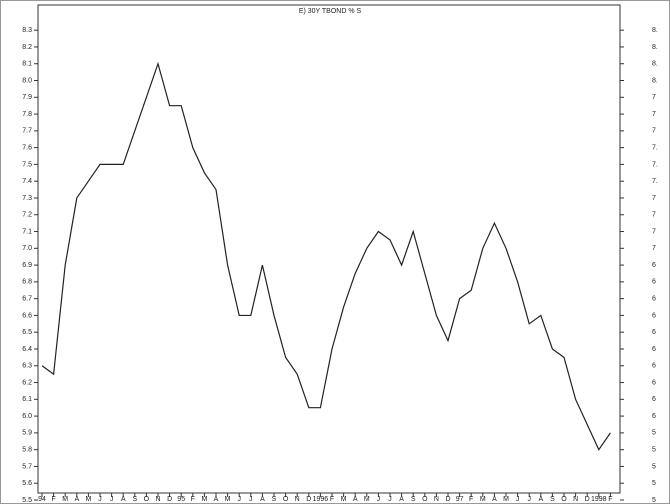 This screenshot has width=670, height=504. Describe the element at coordinates (27, 231) in the screenshot. I see `y-tick-label: 7.1` at that location.